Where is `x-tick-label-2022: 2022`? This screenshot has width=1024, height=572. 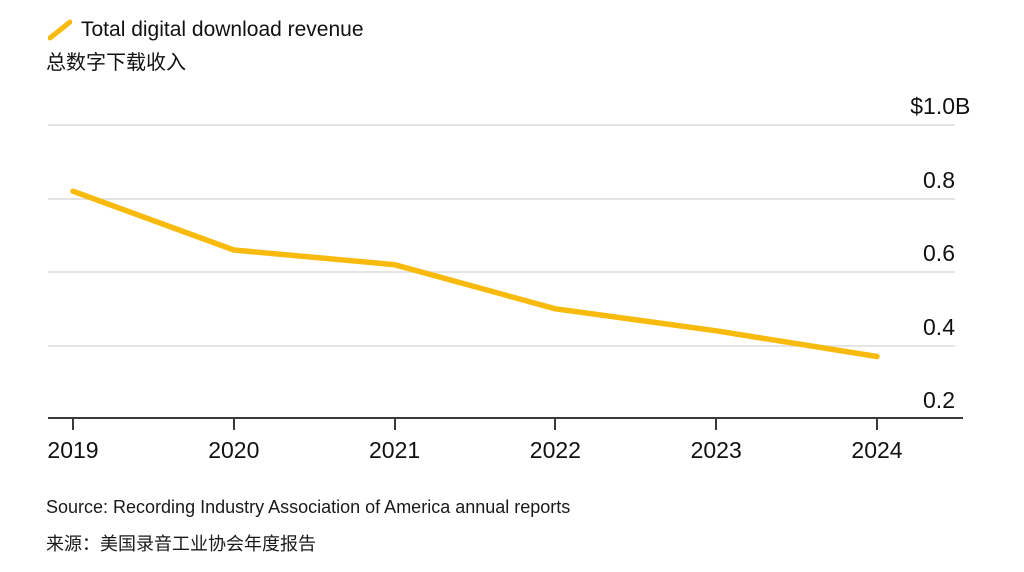 x-tick-label-2022: 2022 is located at coordinates (555, 450).